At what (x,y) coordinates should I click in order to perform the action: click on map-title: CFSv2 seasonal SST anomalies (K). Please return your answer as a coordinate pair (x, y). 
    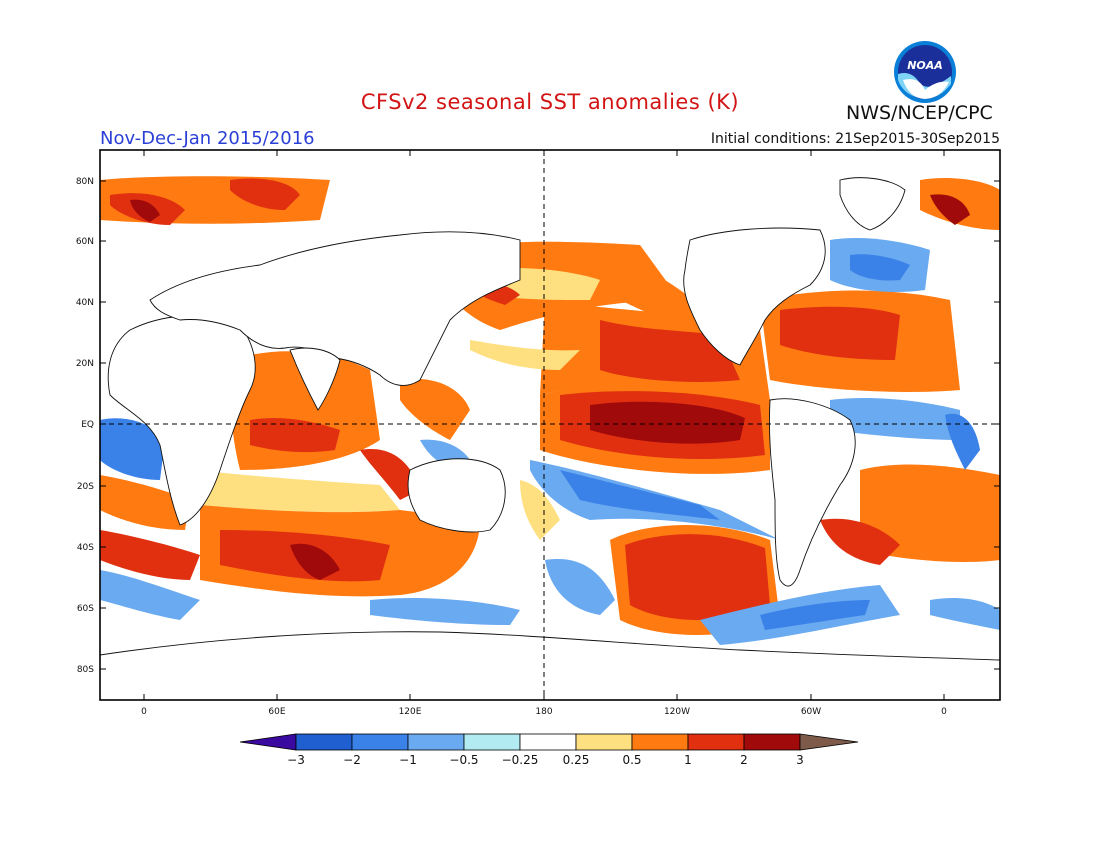
    Looking at the image, I should click on (550, 102).